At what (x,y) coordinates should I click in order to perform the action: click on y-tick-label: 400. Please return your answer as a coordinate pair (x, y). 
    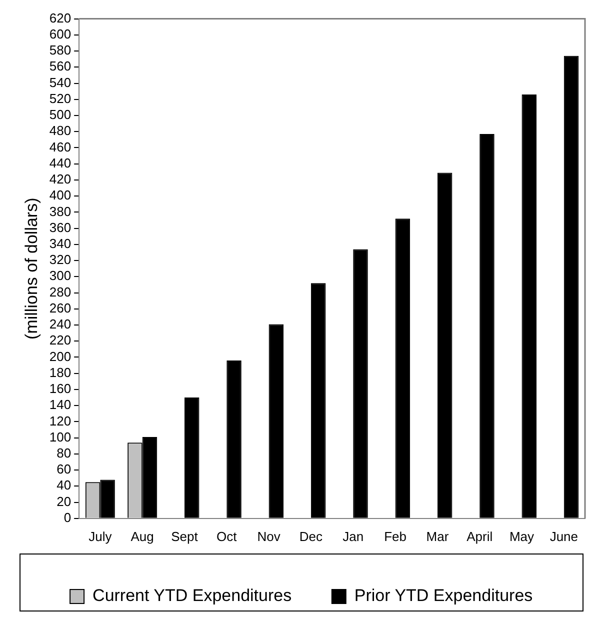
    Looking at the image, I should click on (60, 195).